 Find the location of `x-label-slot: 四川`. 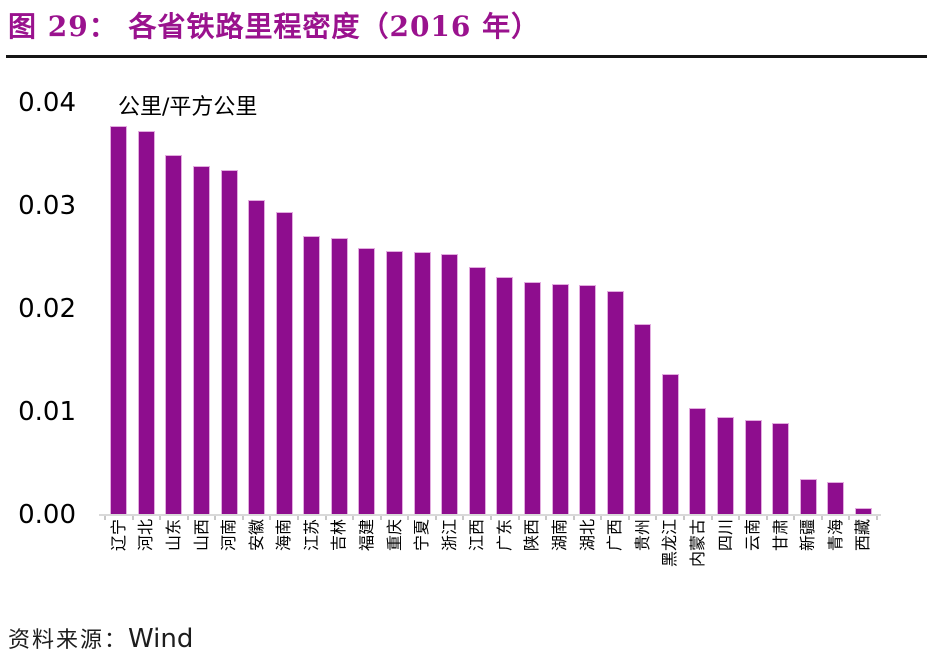

x-label-slot: 四川 is located at coordinates (726, 565).